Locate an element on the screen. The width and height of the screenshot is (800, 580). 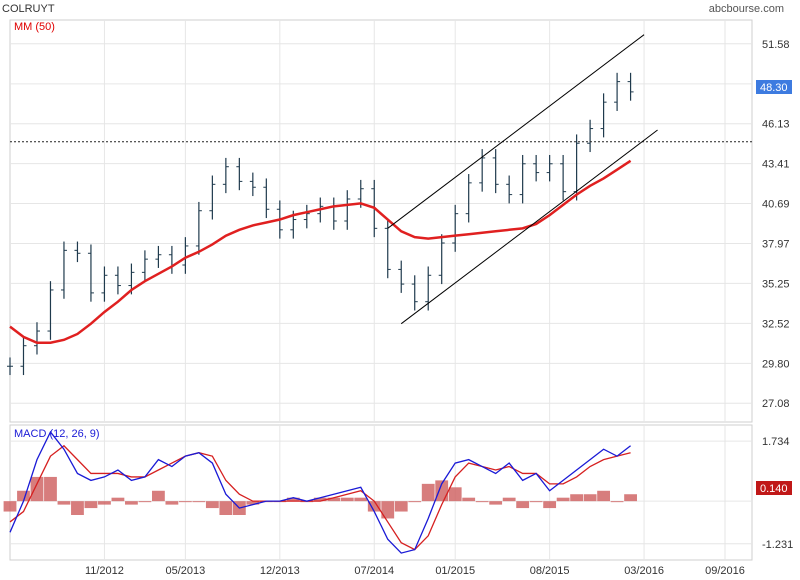
macd-legend: MACD (12, 26, 9) is located at coordinates (57, 434).